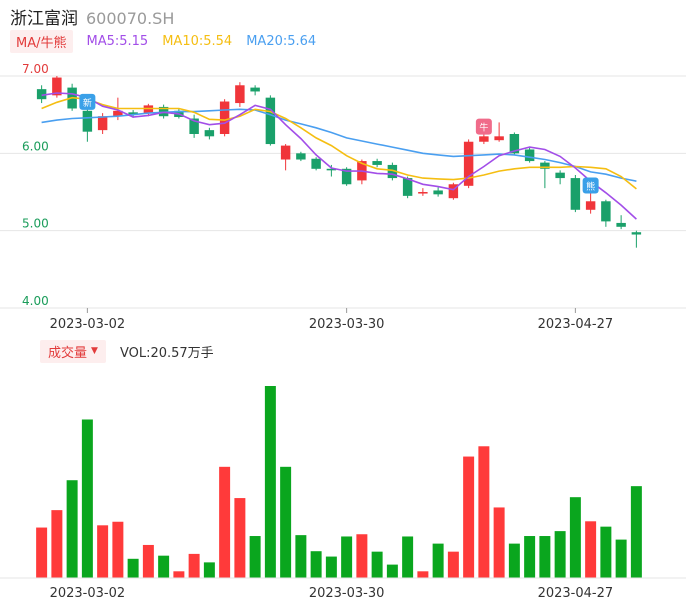  What do you see at coordinates (166, 353) in the screenshot?
I see `volume-value: VOL:20.57万手` at bounding box center [166, 353].